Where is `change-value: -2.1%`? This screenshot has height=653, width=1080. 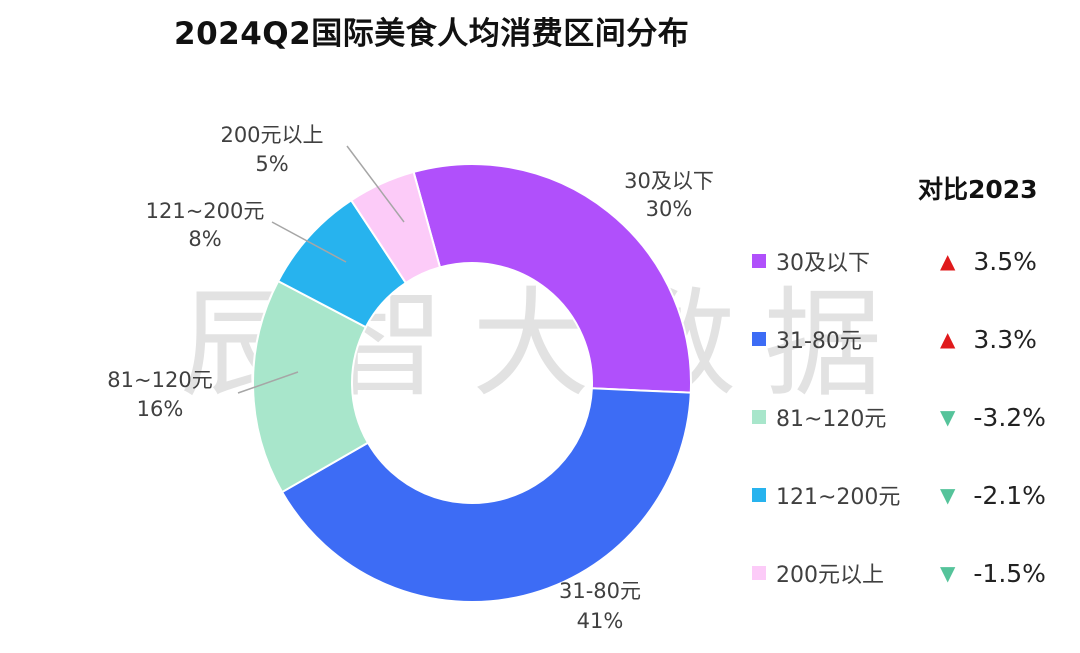
change-value: -2.1% is located at coordinates (1009, 495).